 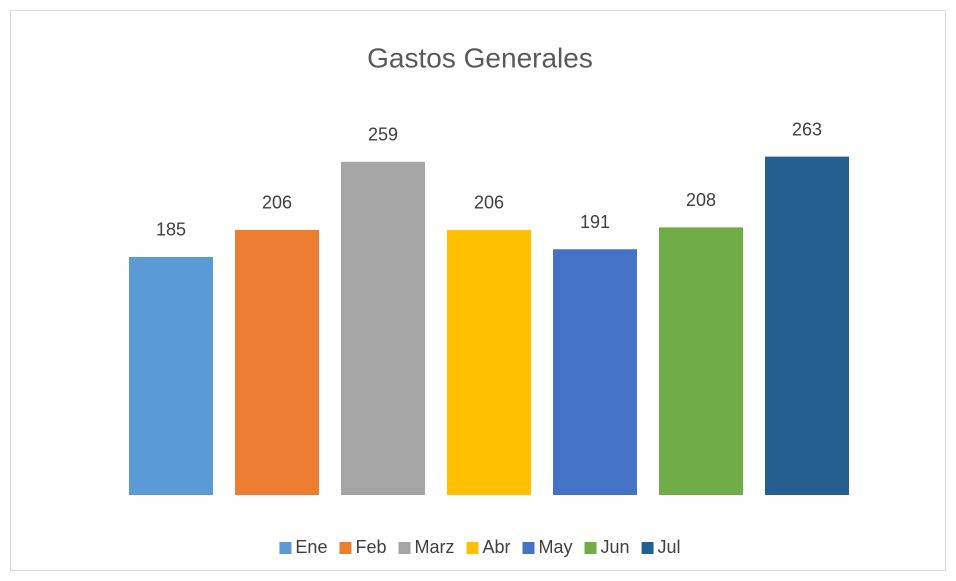 I want to click on chart-title: Gastos Generales, so click(x=480, y=57).